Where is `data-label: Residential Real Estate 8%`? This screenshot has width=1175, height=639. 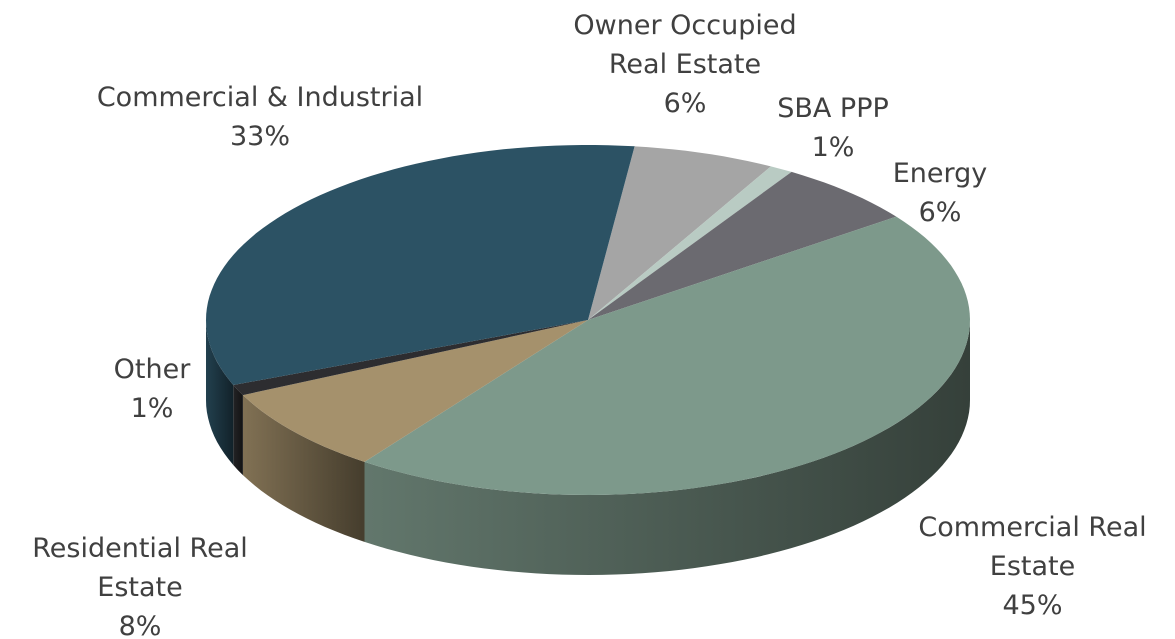 data-label: Residential Real Estate 8% is located at coordinates (140, 584).